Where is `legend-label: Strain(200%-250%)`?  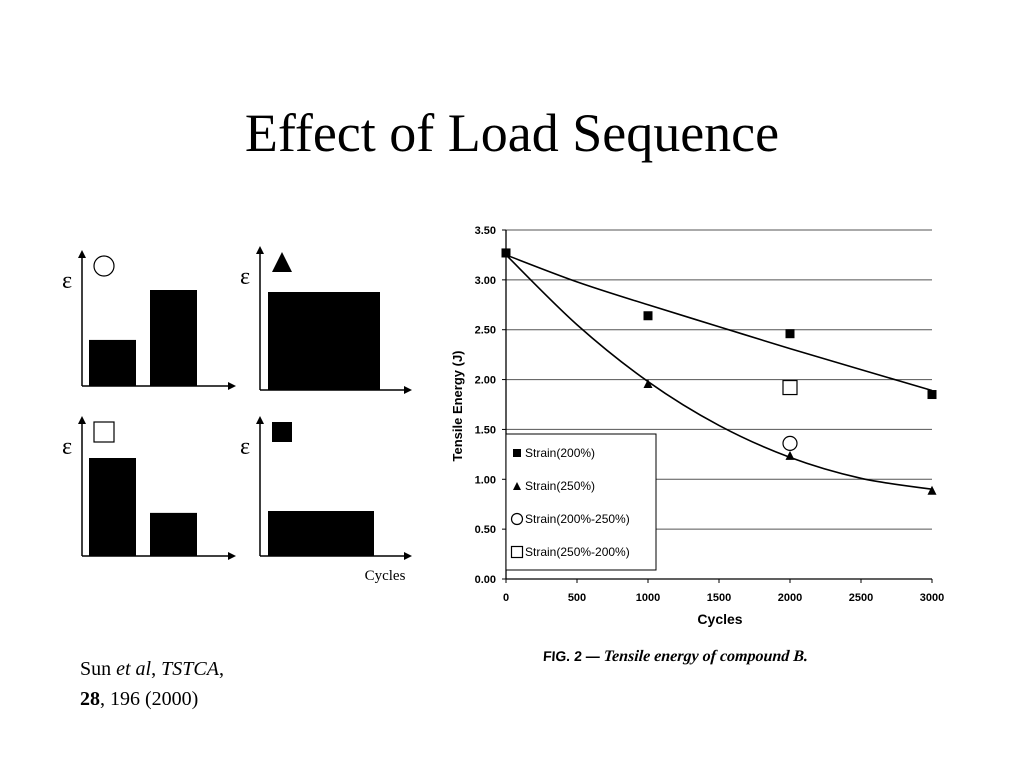
legend-label: Strain(200%-250%) is located at coordinates (577, 519).